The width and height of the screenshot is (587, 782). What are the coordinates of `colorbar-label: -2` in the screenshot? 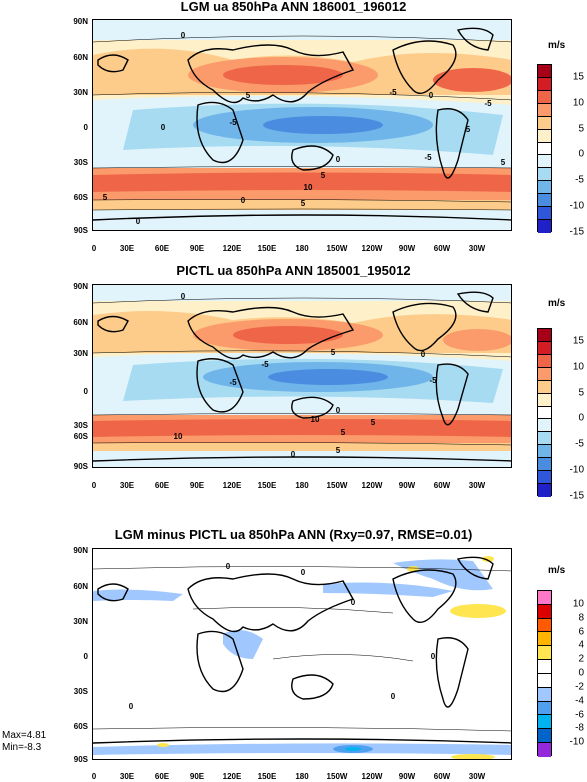 It's located at (579, 687).